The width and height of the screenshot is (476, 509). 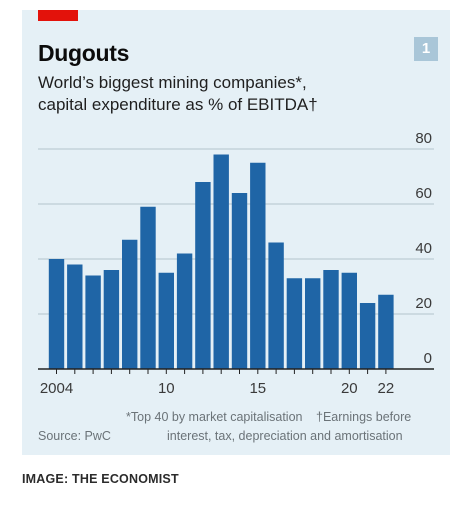 What do you see at coordinates (386, 388) in the screenshot?
I see `x-tick-label-2022: 22` at bounding box center [386, 388].